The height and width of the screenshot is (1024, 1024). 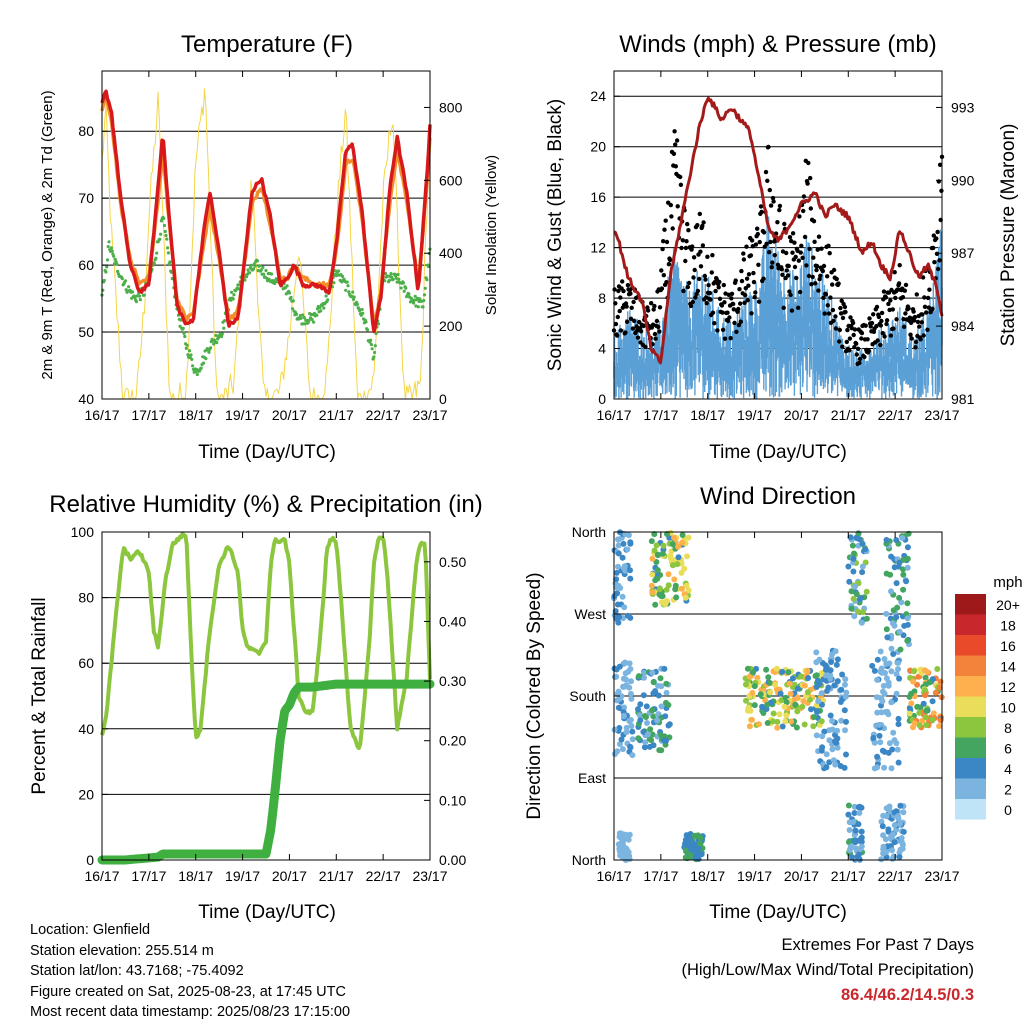 What do you see at coordinates (602, 399) in the screenshot?
I see `winds-y-tick-label: 0` at bounding box center [602, 399].